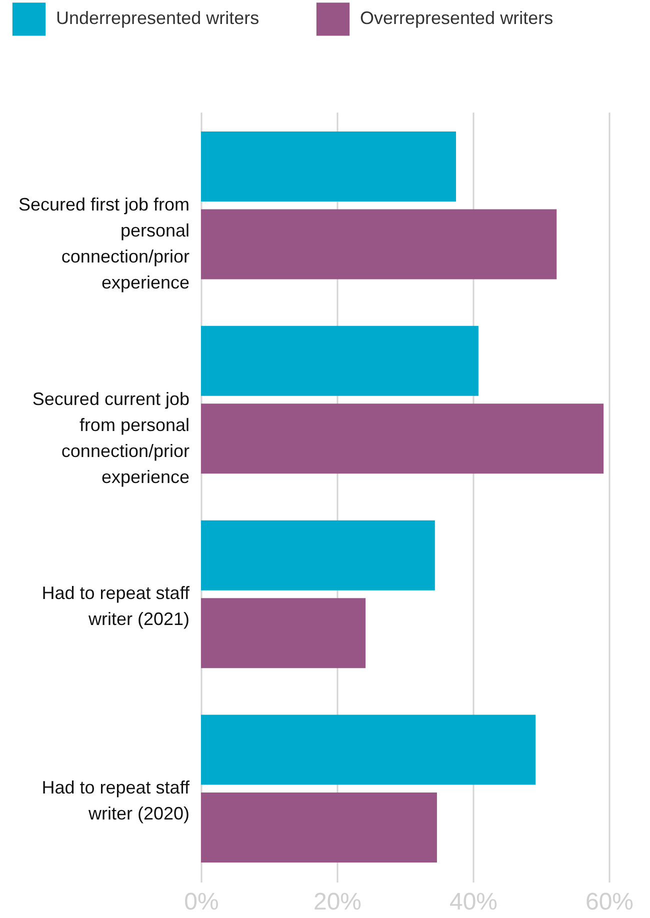 Image resolution: width=650 pixels, height=918 pixels. Describe the element at coordinates (116, 801) in the screenshot. I see `y-tick-label: Had to repeat staff writer (2020)` at that location.